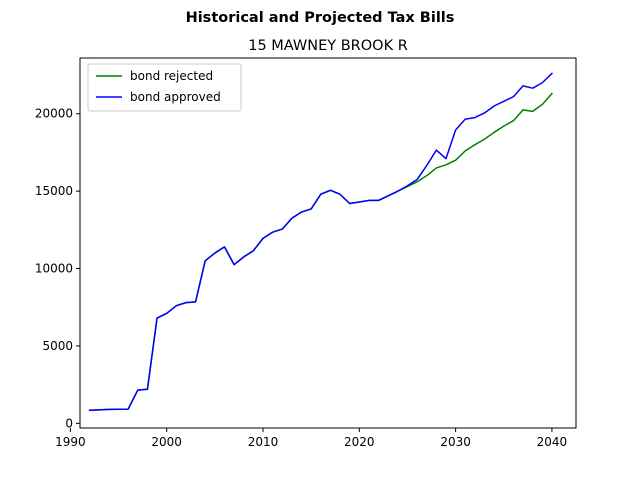  Describe the element at coordinates (175, 97) in the screenshot. I see `legend-label: bond approved` at that location.